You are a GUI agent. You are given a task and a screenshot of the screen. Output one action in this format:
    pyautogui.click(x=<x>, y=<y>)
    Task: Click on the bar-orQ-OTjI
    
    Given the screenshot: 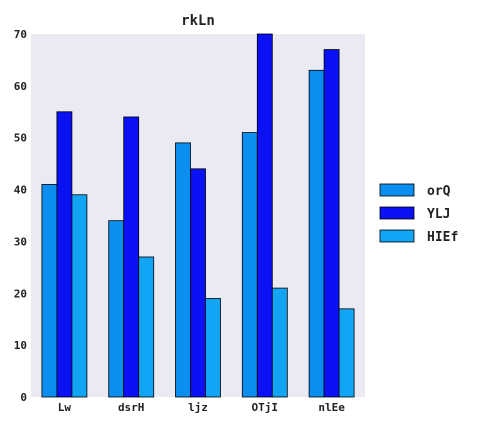 What is the action you would take?
    pyautogui.click(x=249, y=265)
    